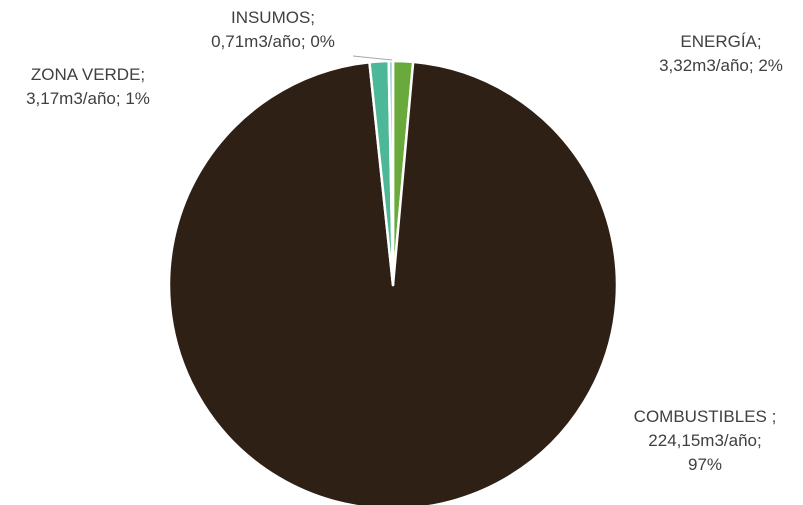 The height and width of the screenshot is (505, 803). What do you see at coordinates (273, 41) in the screenshot?
I see `data-label-insumos-line-2: 0,71m3/año; 0%` at bounding box center [273, 41].